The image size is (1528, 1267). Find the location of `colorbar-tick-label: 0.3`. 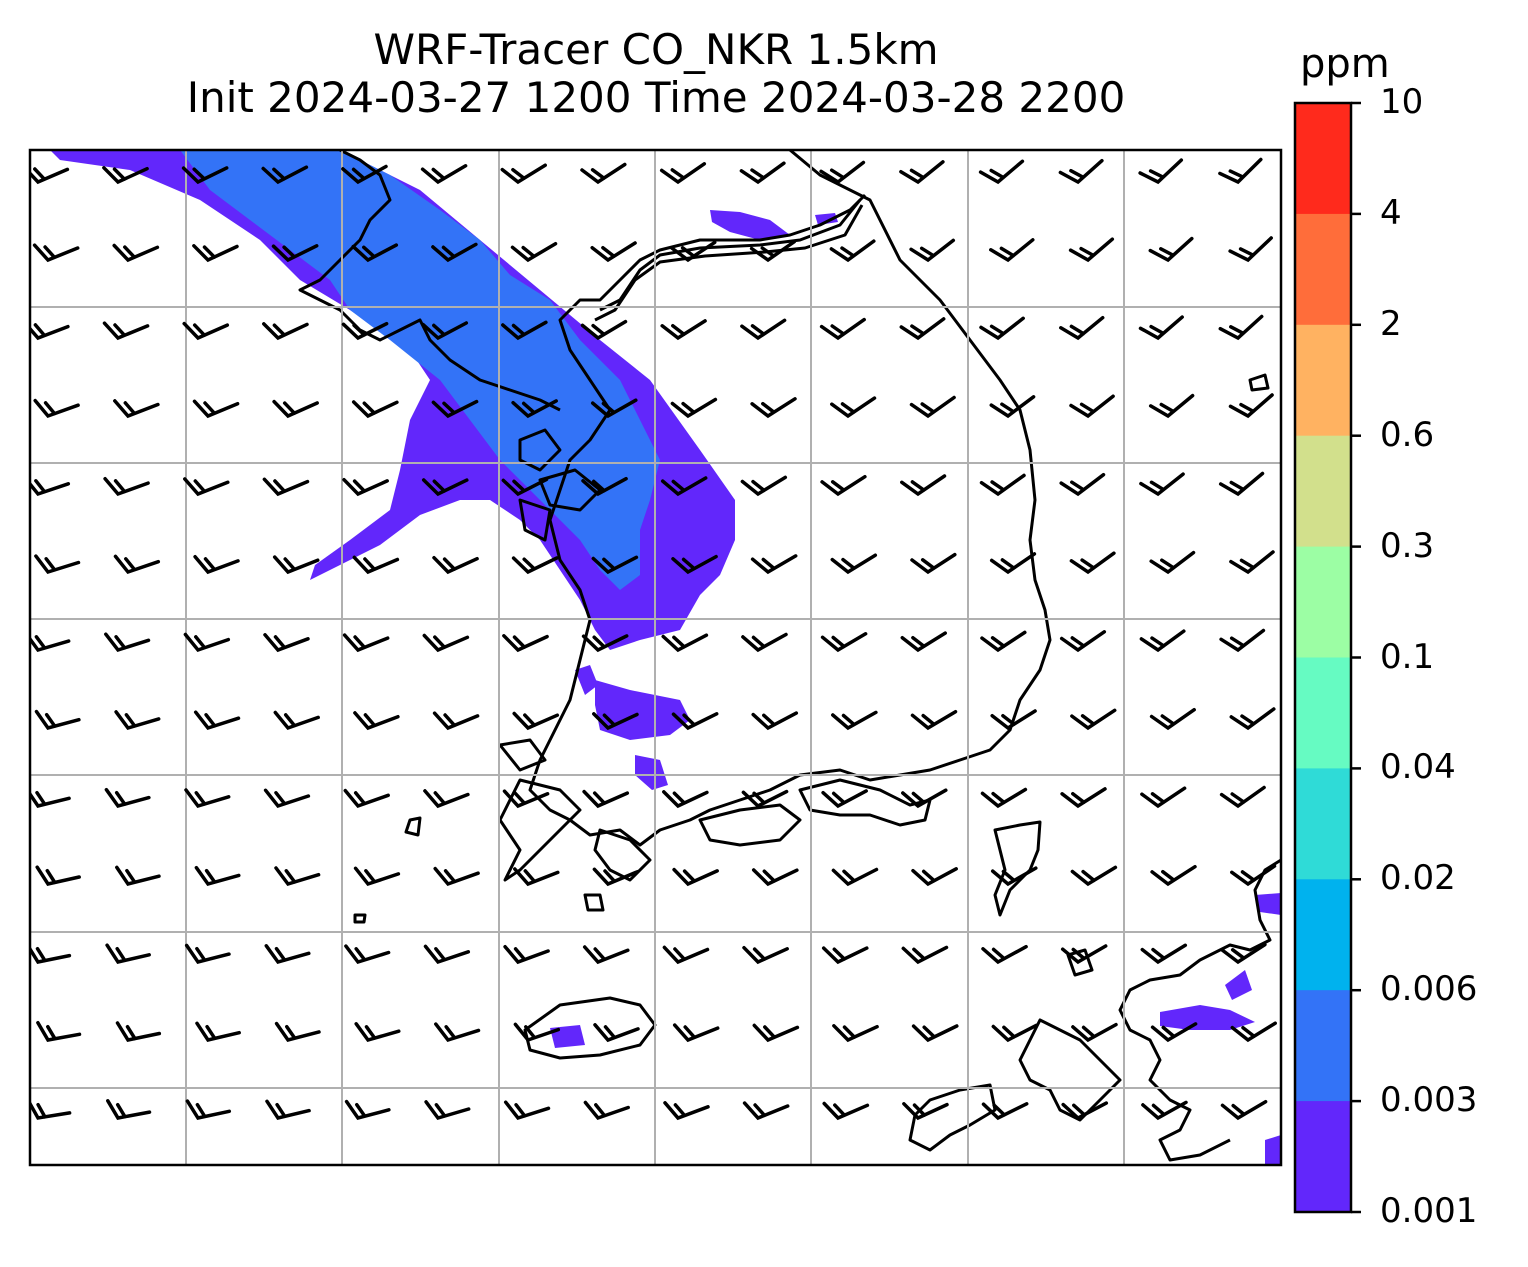

colorbar-tick-label: 0.3 is located at coordinates (1407, 545).